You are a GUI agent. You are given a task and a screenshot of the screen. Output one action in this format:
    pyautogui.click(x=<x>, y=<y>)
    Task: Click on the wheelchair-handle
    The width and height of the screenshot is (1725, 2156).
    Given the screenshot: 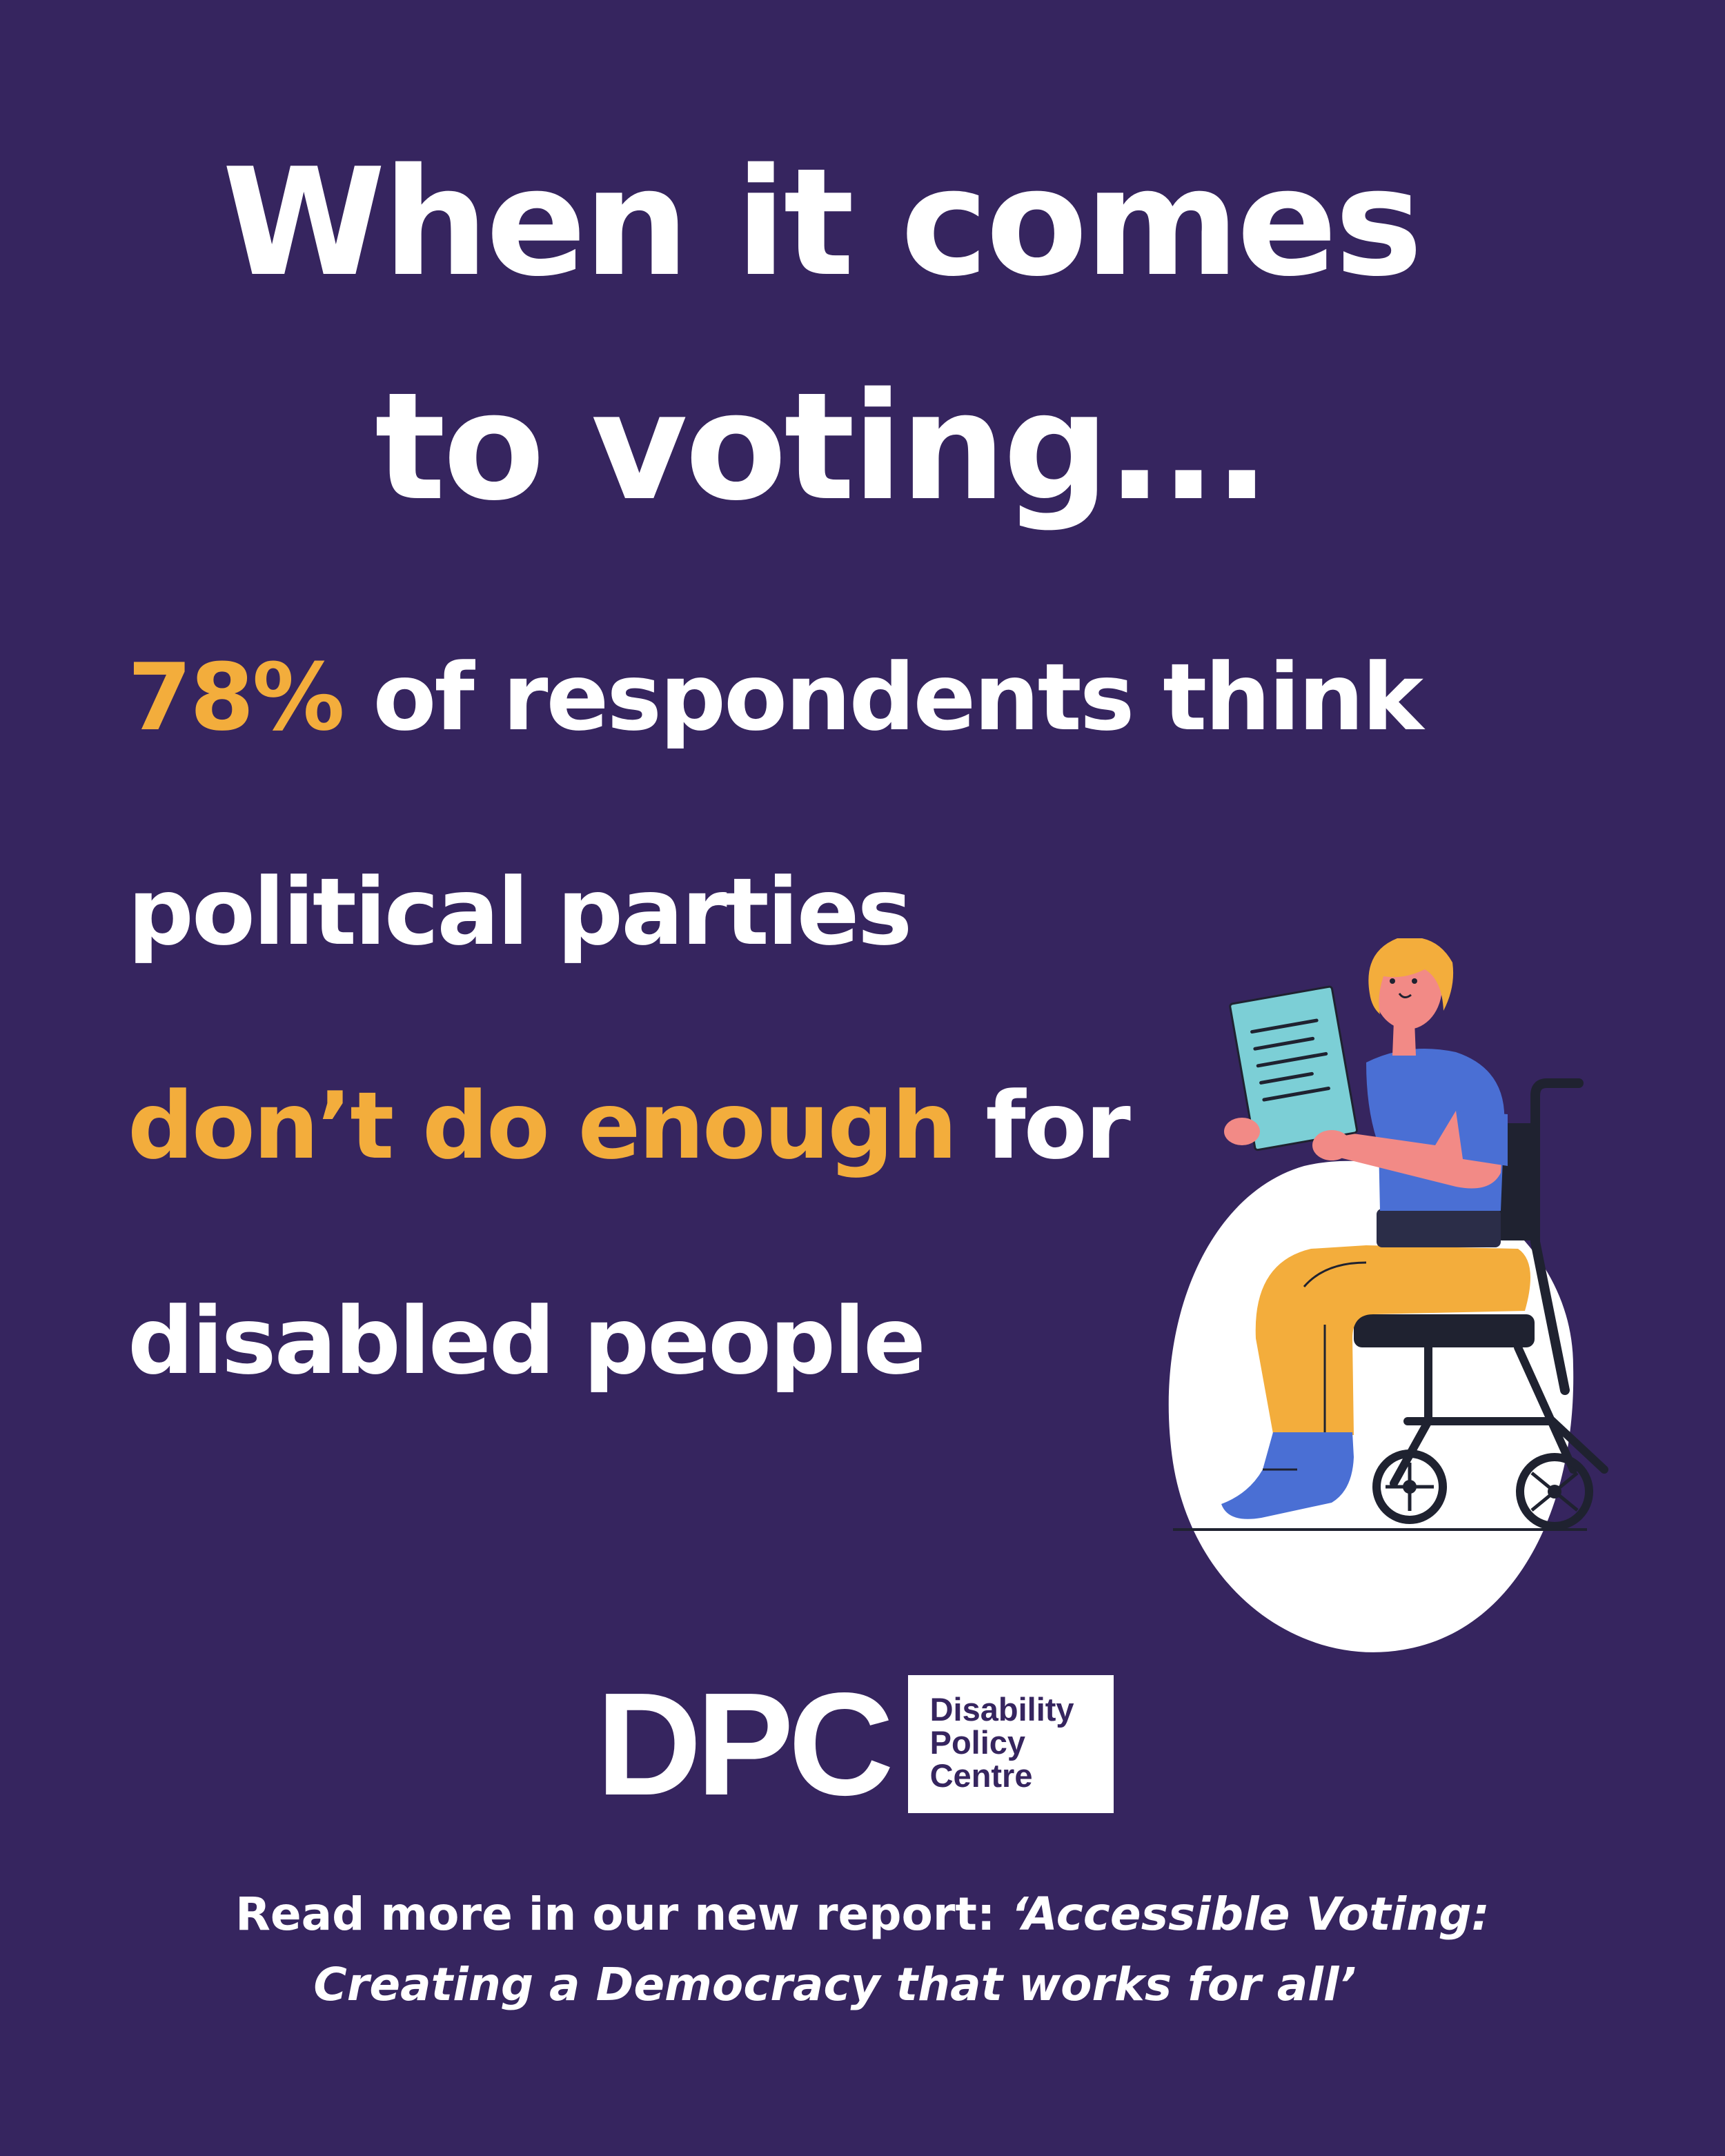 What is the action you would take?
    pyautogui.click(x=1557, y=1236)
    